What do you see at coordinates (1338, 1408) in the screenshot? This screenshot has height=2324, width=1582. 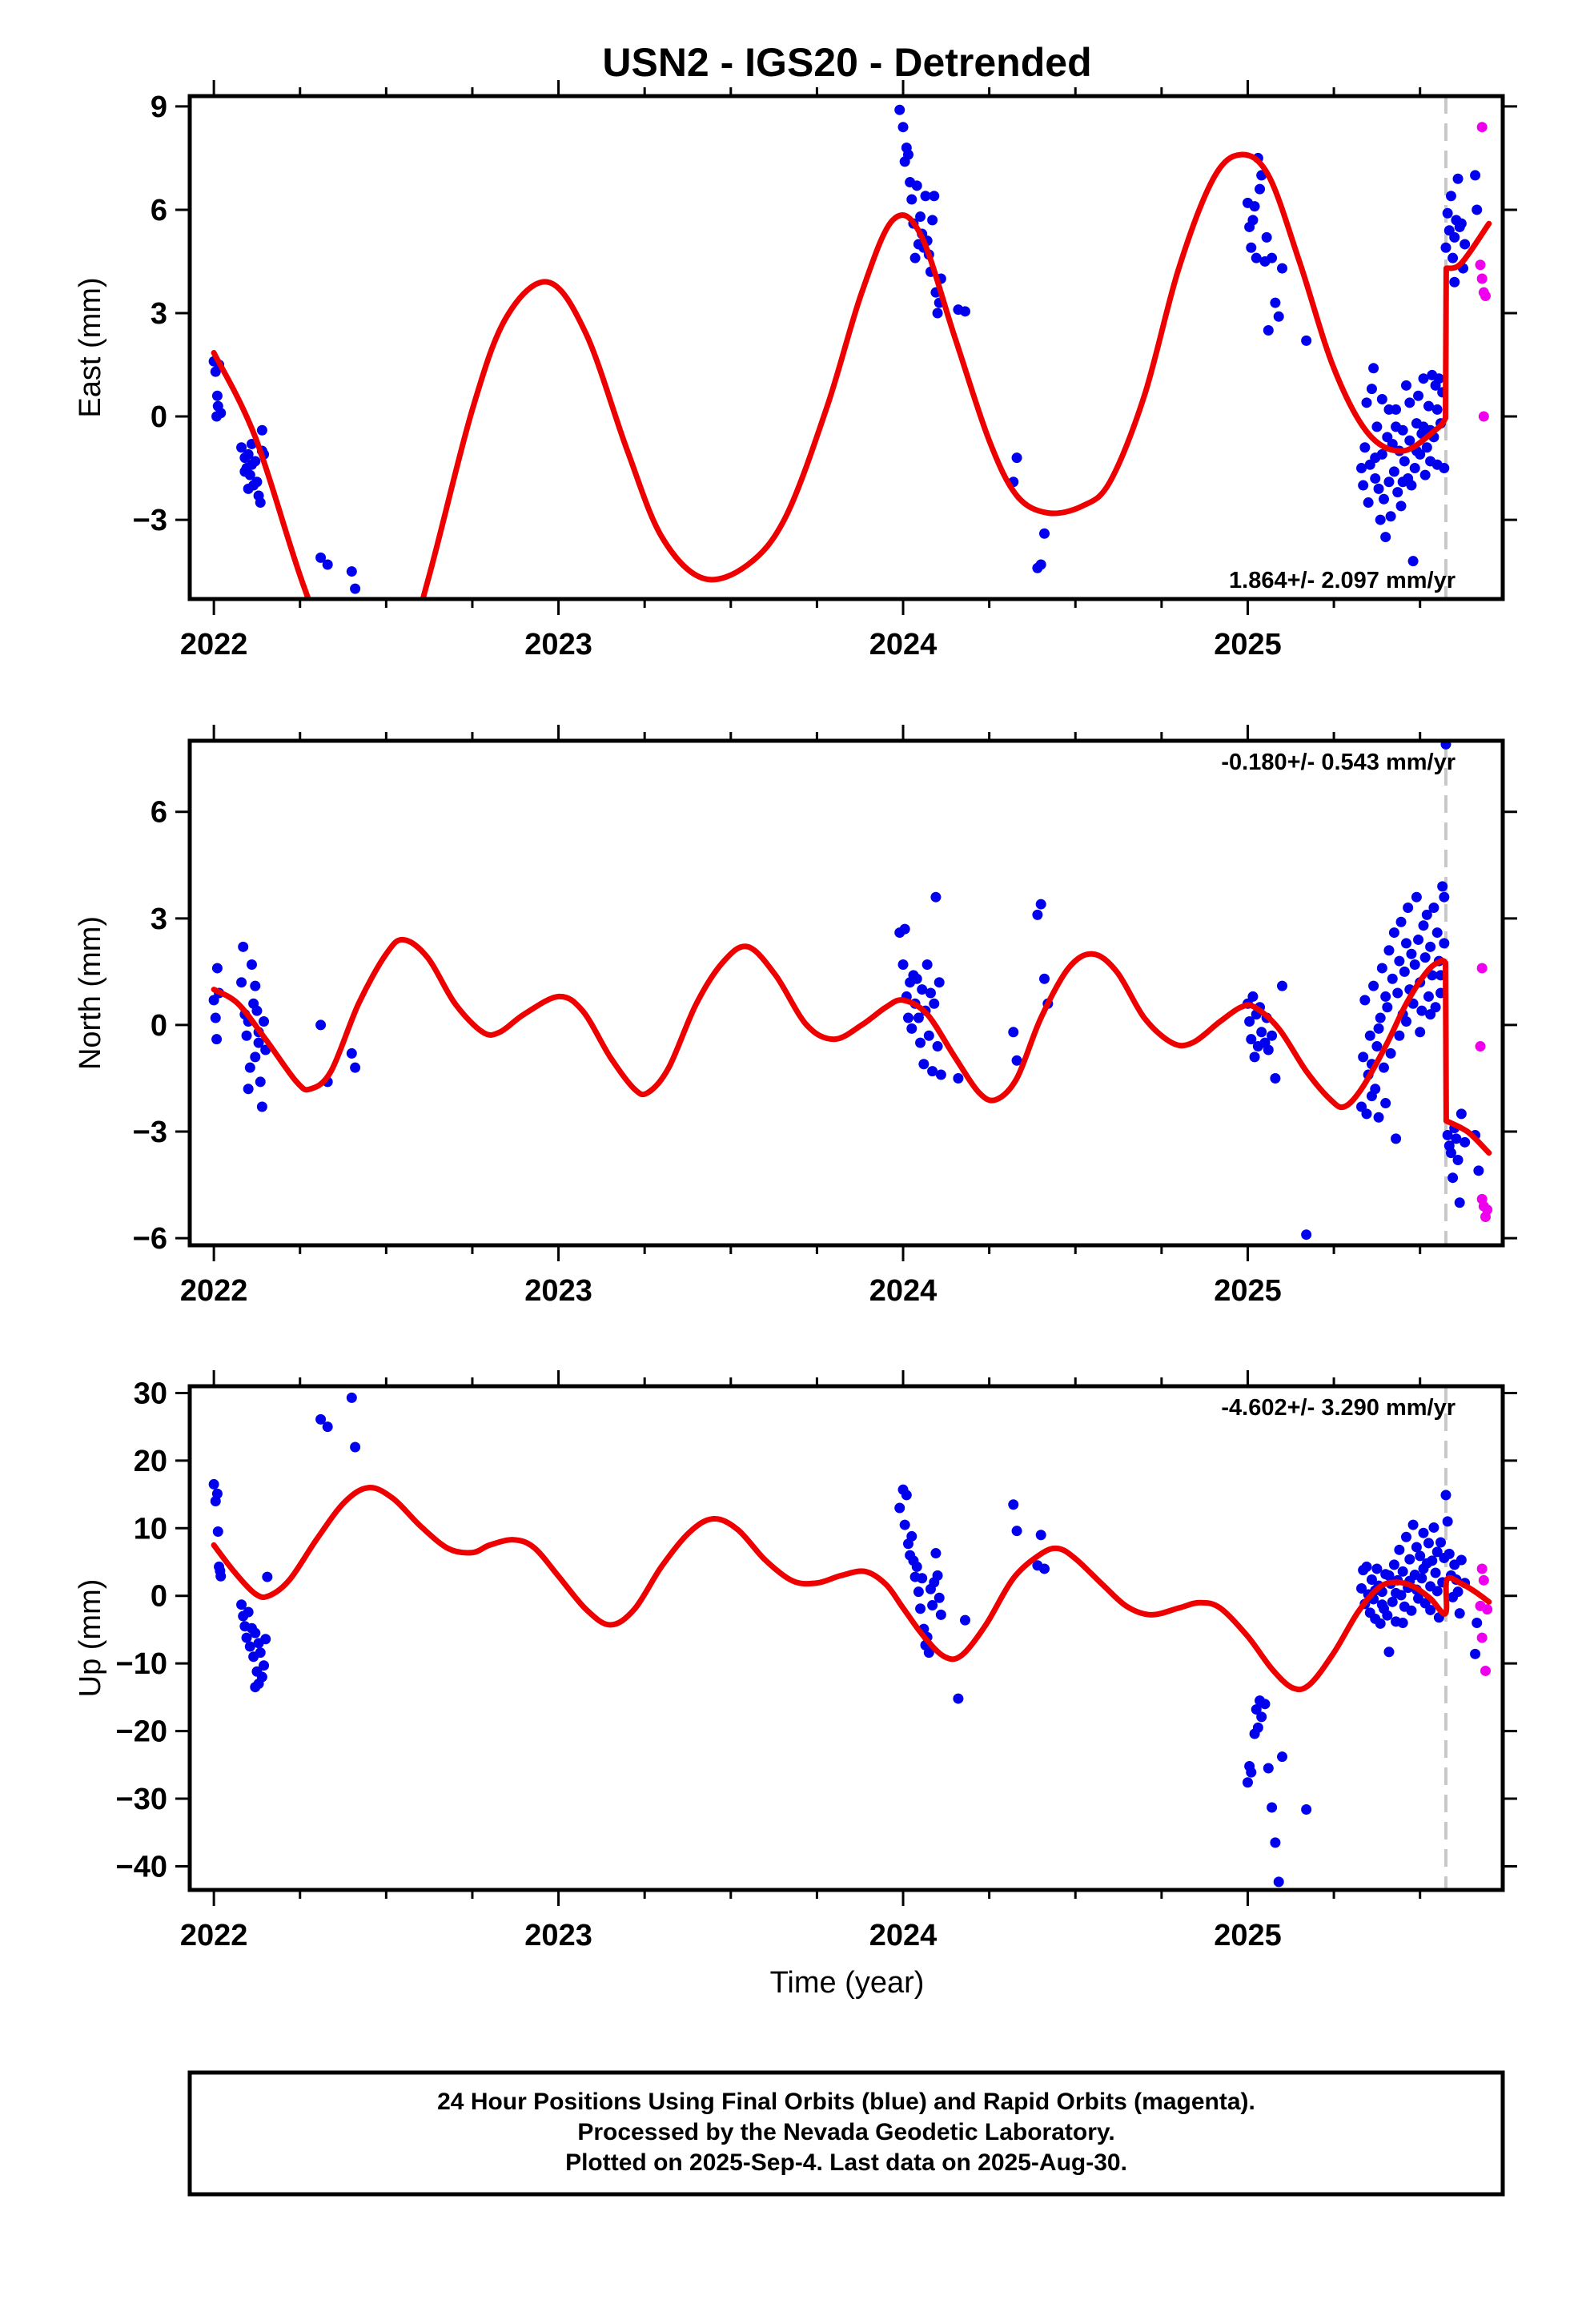 I see `up-rate-label: -4.602+/- 3.290 mm/yr` at bounding box center [1338, 1408].